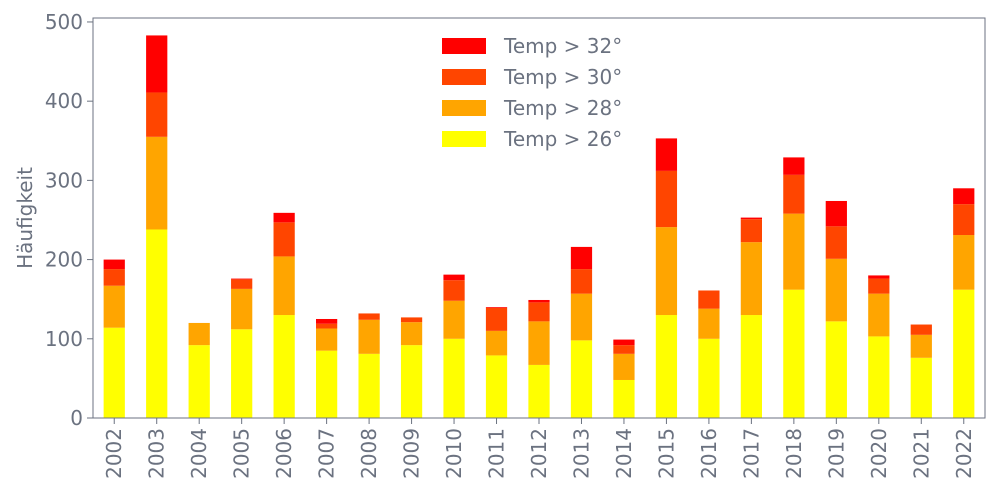  Describe the element at coordinates (64, 22) in the screenshot. I see `y-tick-label: 500` at that location.